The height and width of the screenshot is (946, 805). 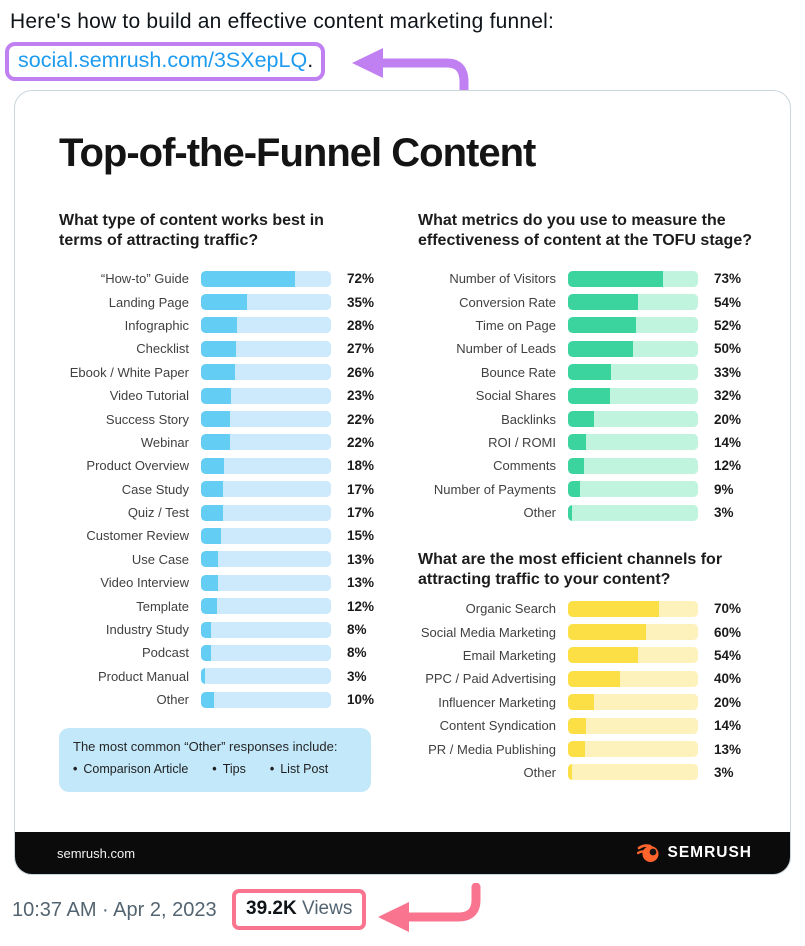 I want to click on bar-value: 70%, so click(x=728, y=609).